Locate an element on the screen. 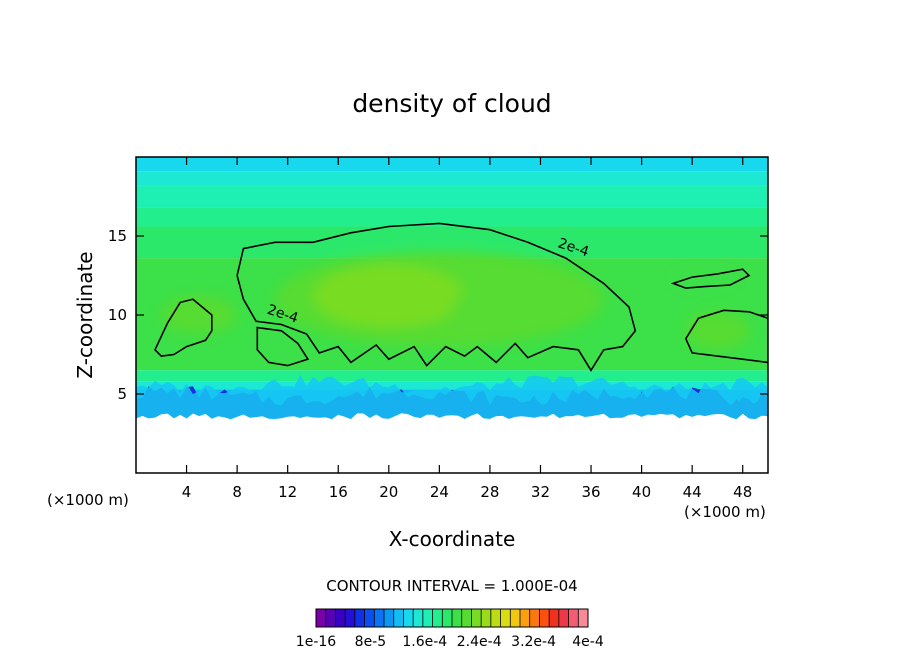 This screenshot has width=904, height=654. x-tick-label: 36 is located at coordinates (590, 492).